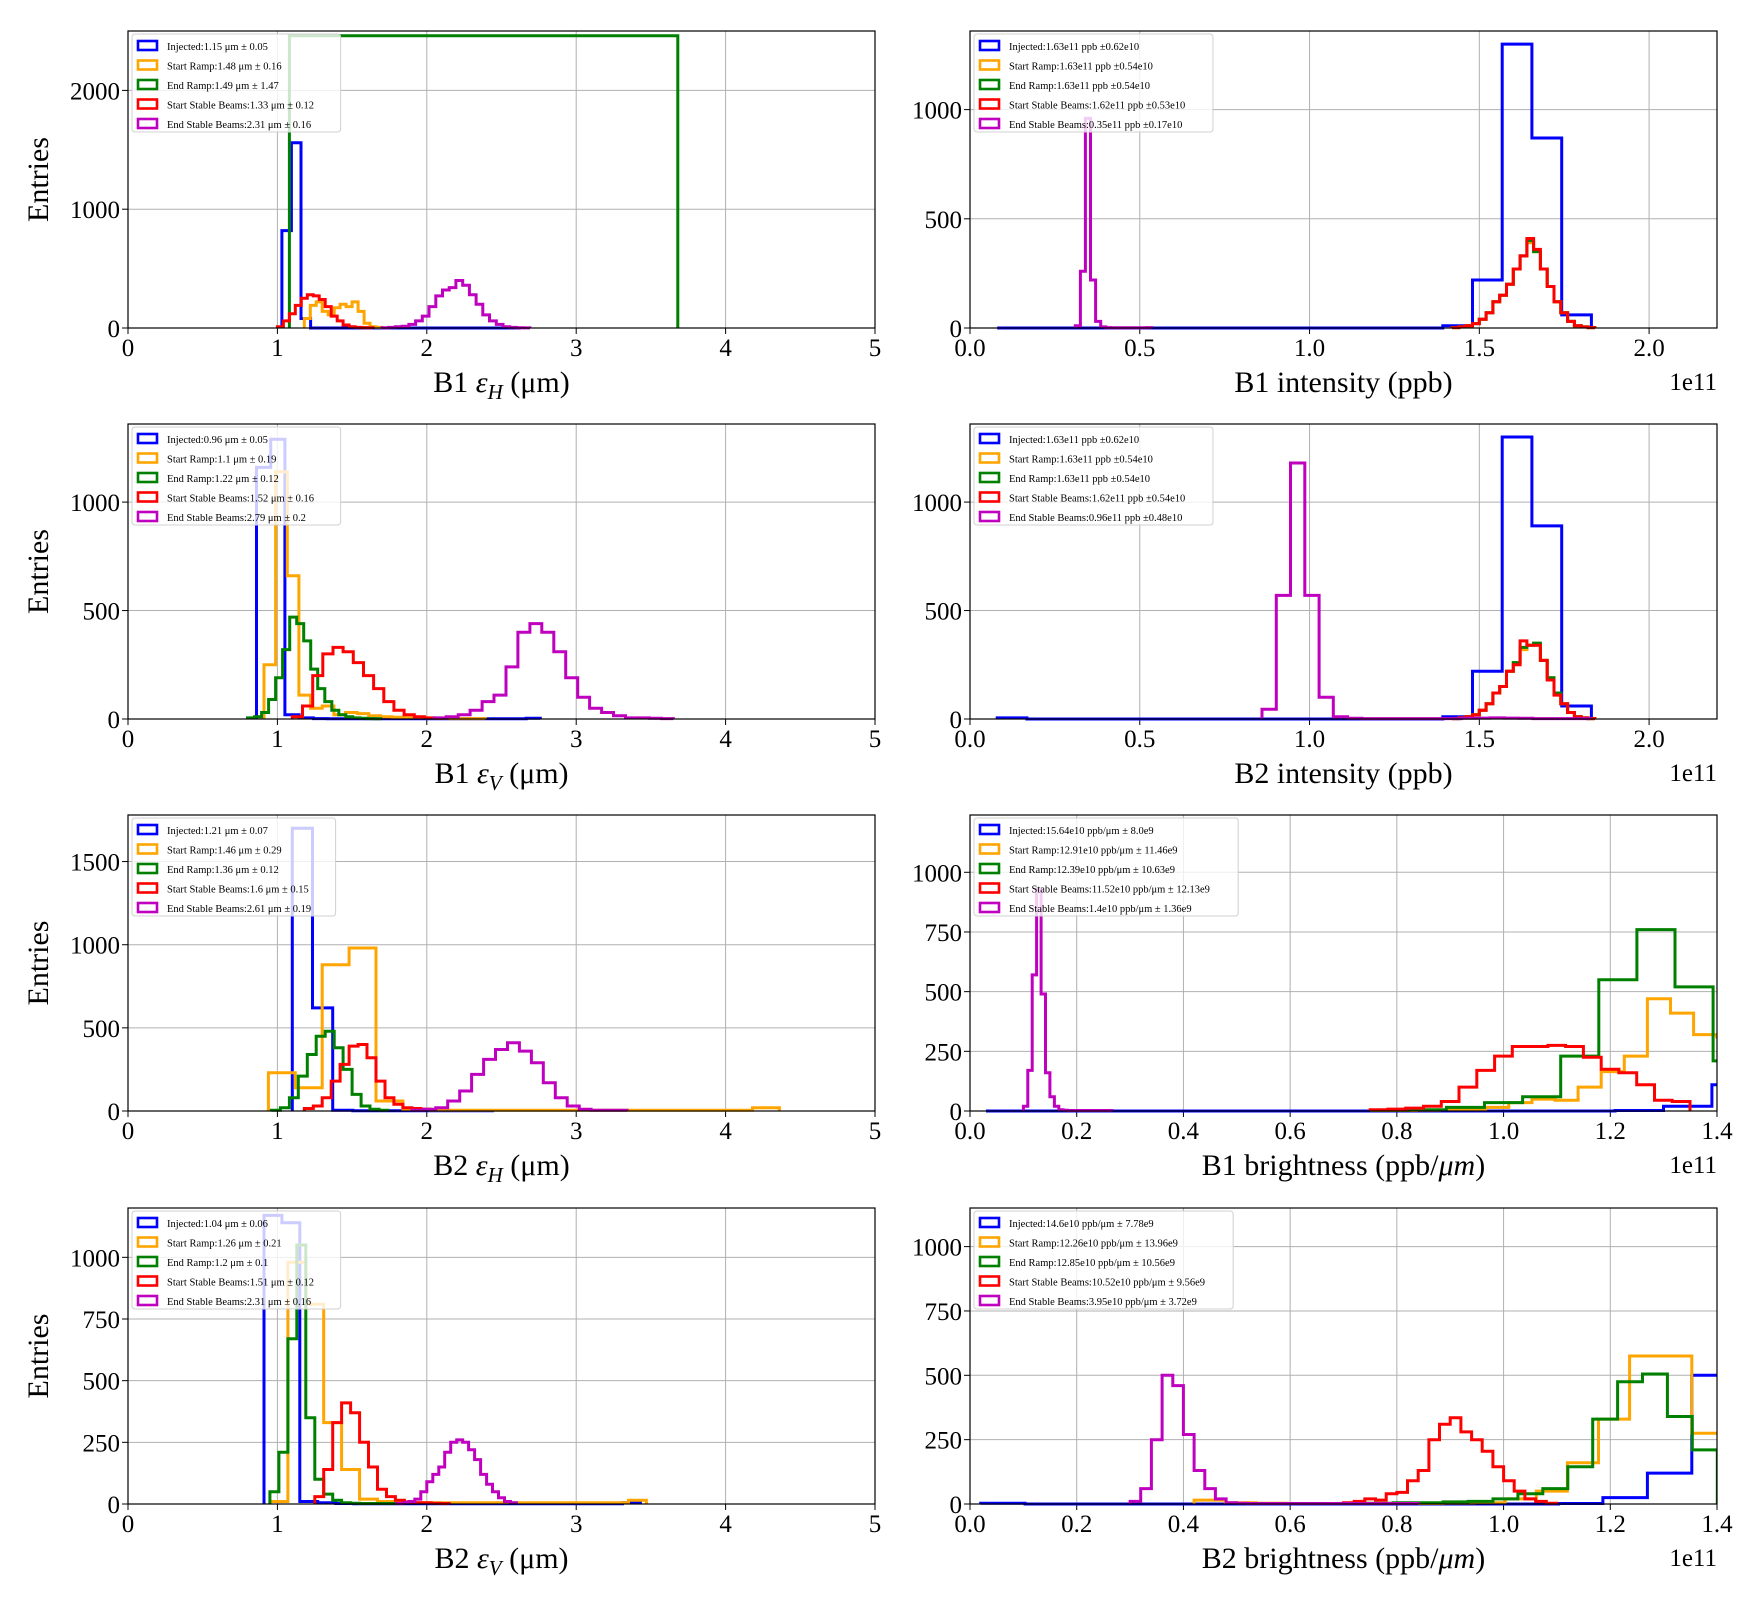  I want to click on legend-entry: End Ramp:1.49 μm ± 1.47, so click(223, 86).